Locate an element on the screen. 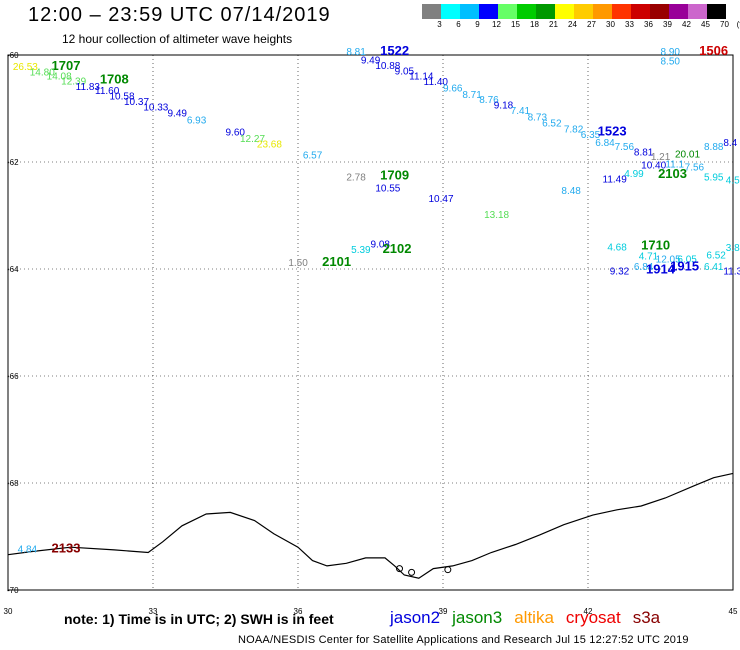 The height and width of the screenshot is (650, 740). legend-label-18: 18 is located at coordinates (534, 24).